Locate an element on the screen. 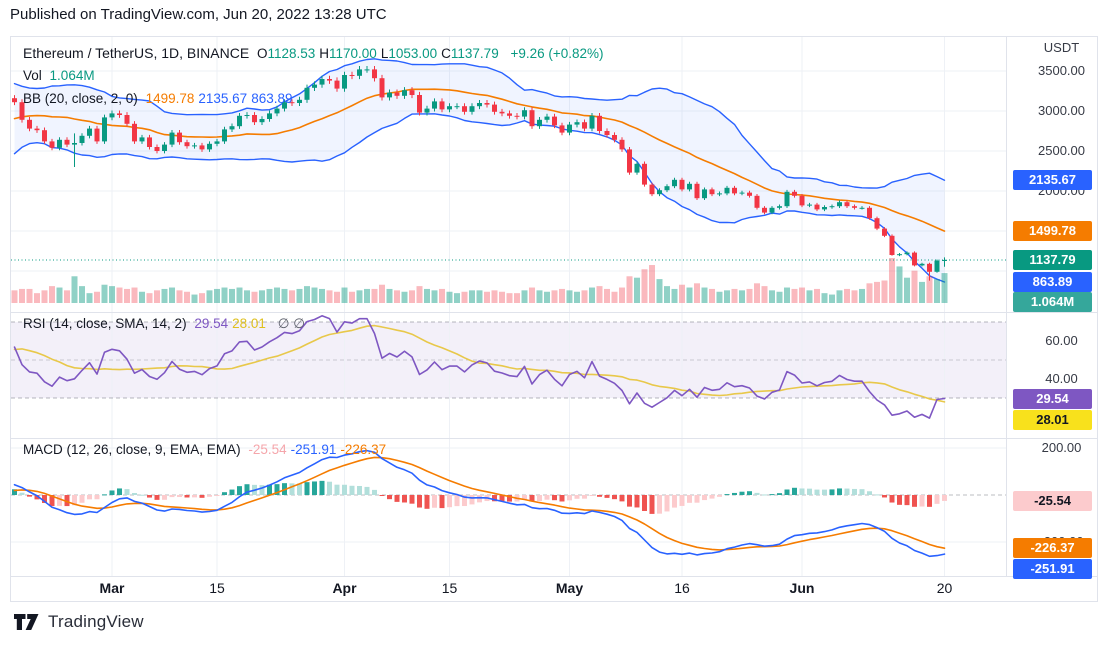  macd-values: -25.54 -251.91 -226.37 is located at coordinates (319, 449).